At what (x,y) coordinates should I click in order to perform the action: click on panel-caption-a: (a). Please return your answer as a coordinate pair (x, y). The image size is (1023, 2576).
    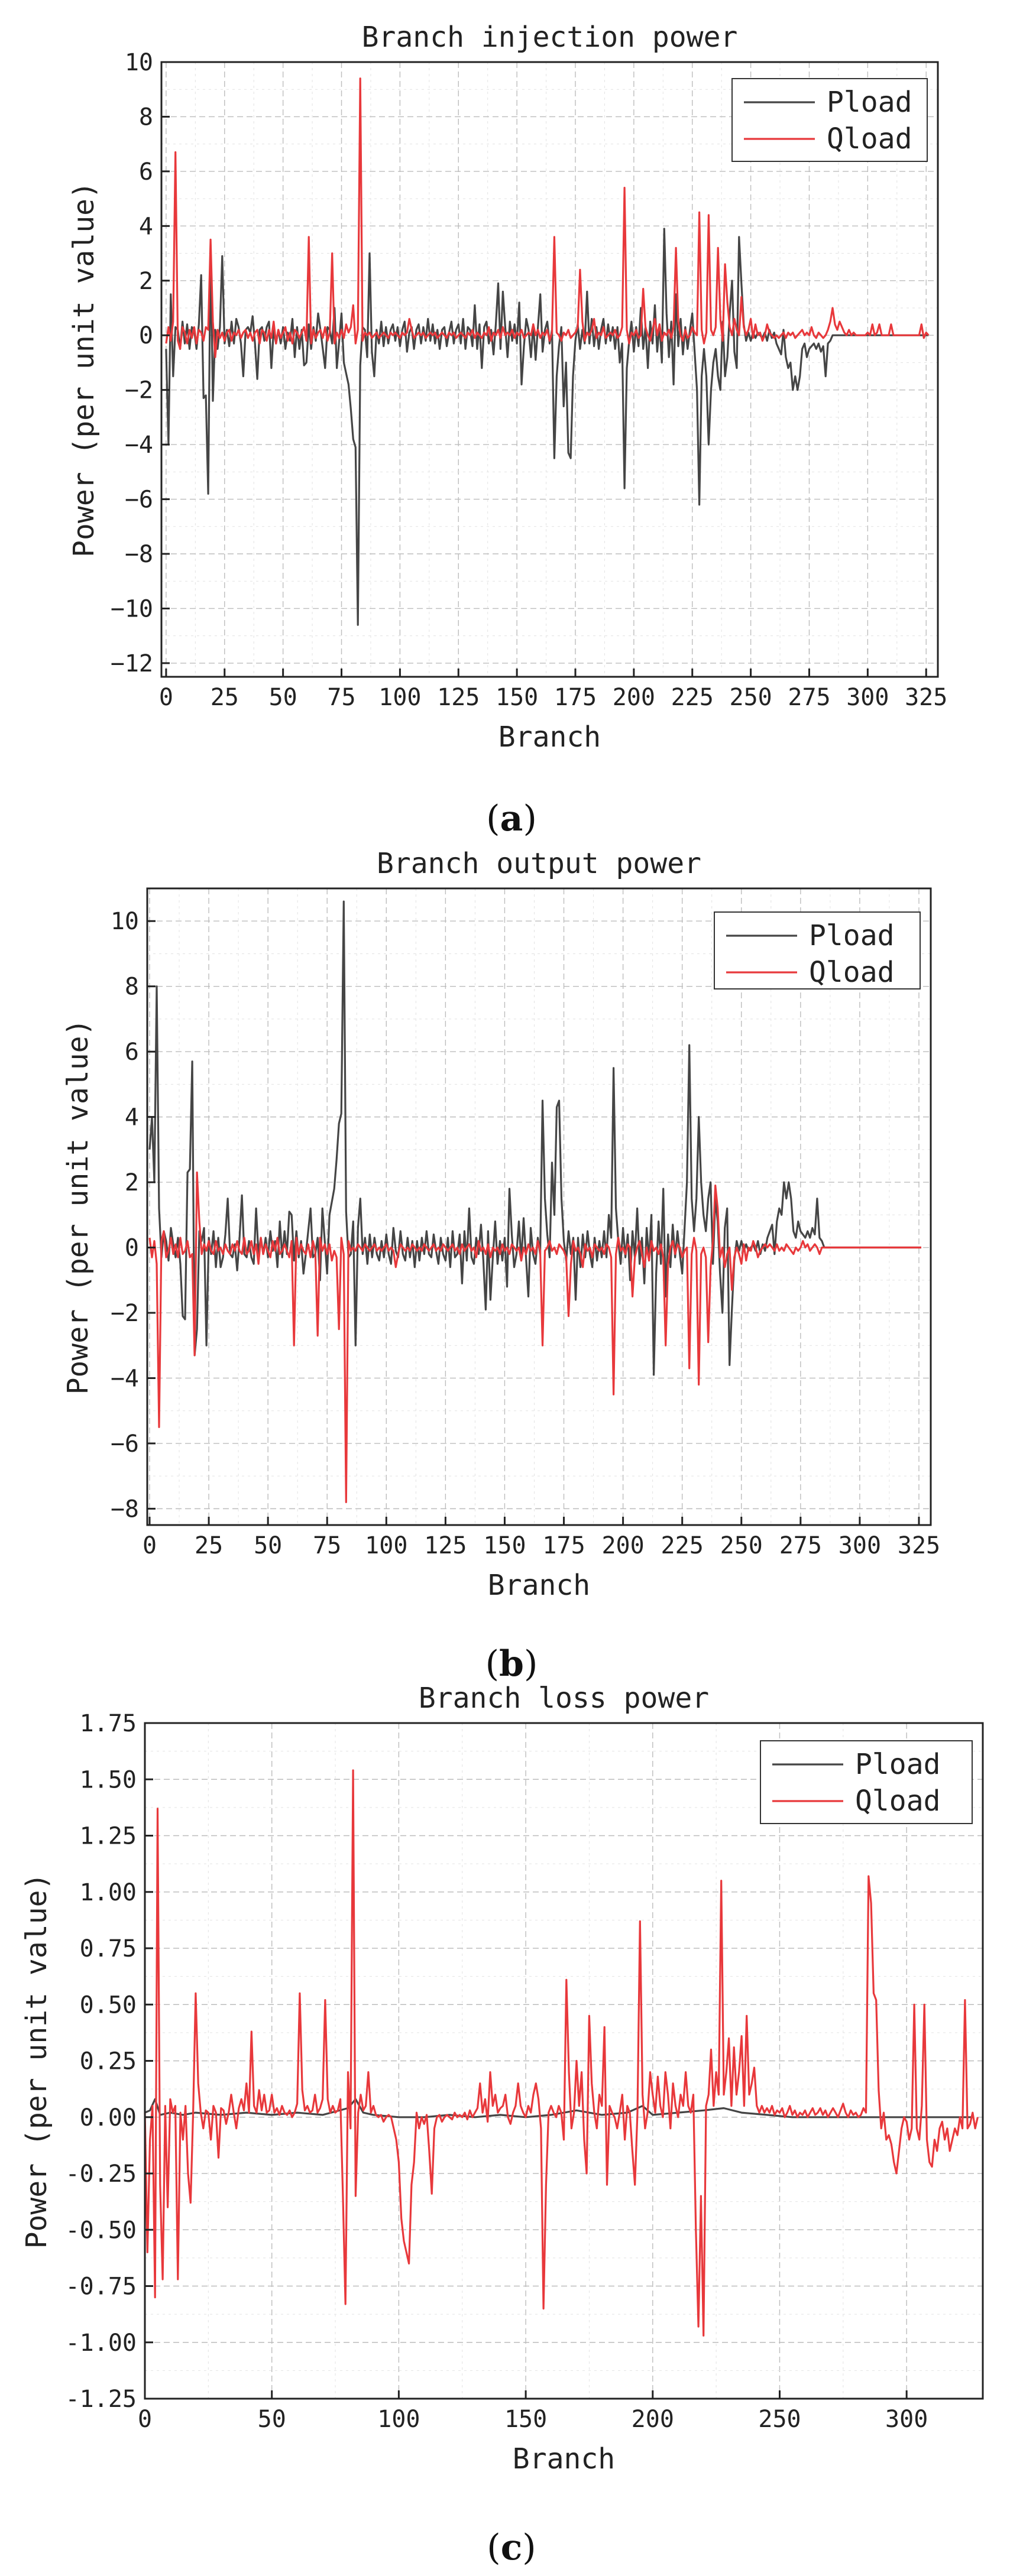
    Looking at the image, I should click on (511, 818).